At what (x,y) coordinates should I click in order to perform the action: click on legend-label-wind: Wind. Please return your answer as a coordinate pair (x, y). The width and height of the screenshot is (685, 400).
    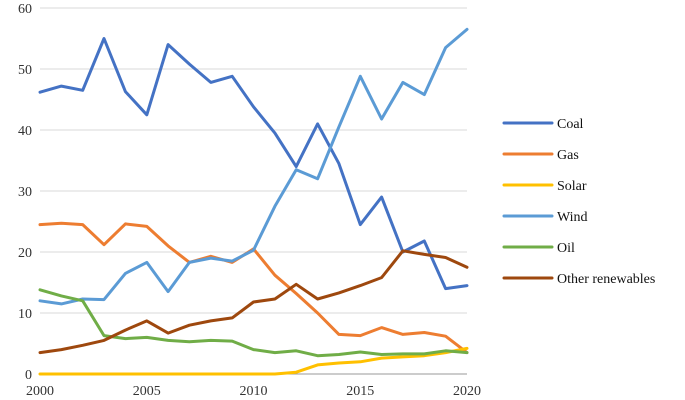
    Looking at the image, I should click on (572, 217).